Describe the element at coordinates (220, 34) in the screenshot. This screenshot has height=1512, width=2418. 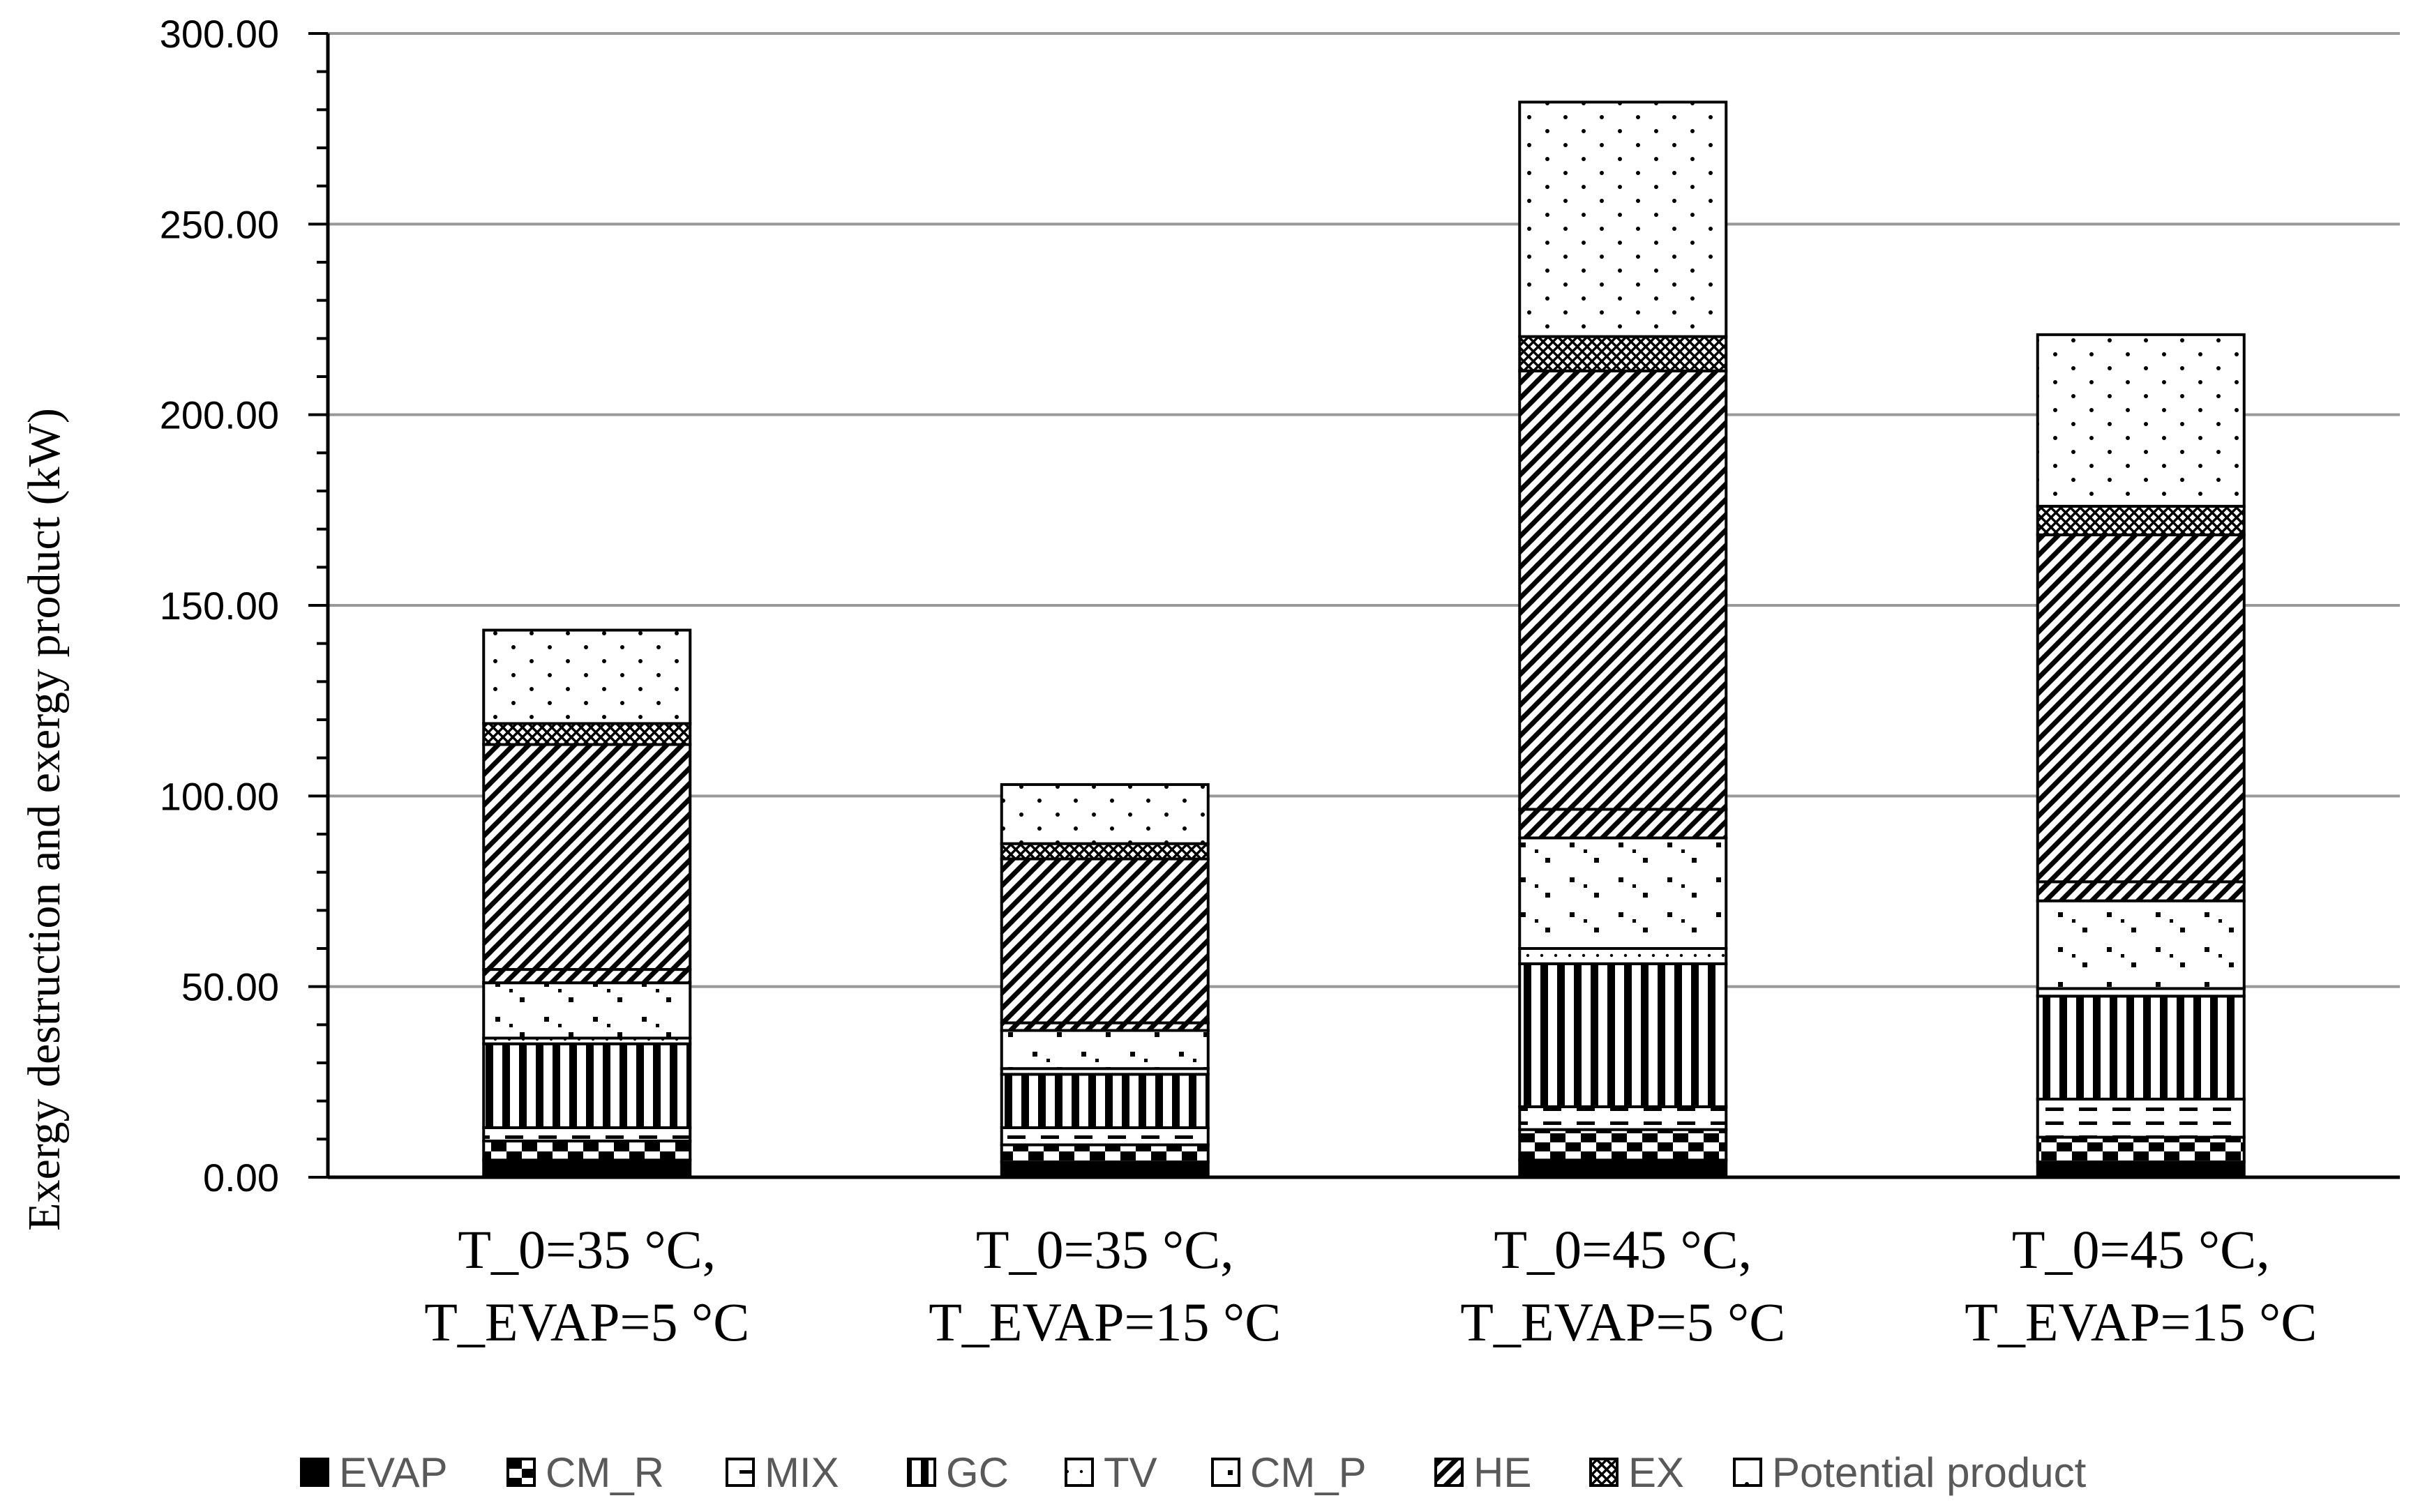
I see `y-tick-label: 300.00` at that location.